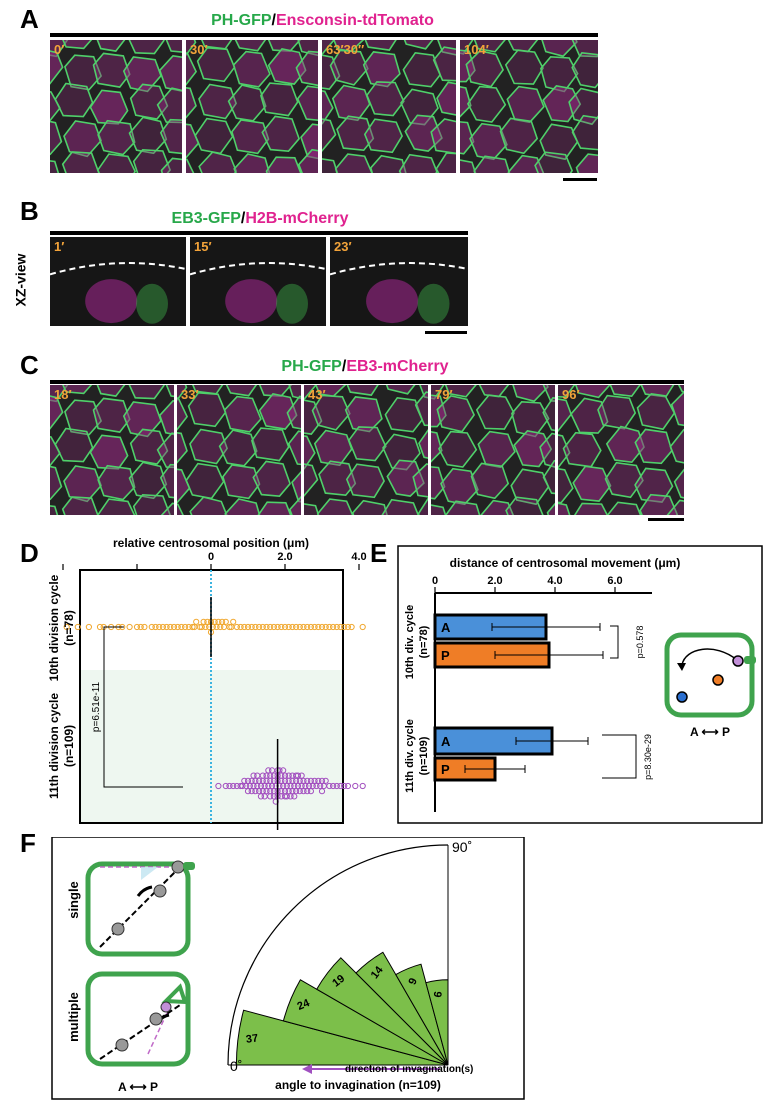 The image size is (771, 1108). I want to click on panel-e-bar-label: P, so click(445, 769).